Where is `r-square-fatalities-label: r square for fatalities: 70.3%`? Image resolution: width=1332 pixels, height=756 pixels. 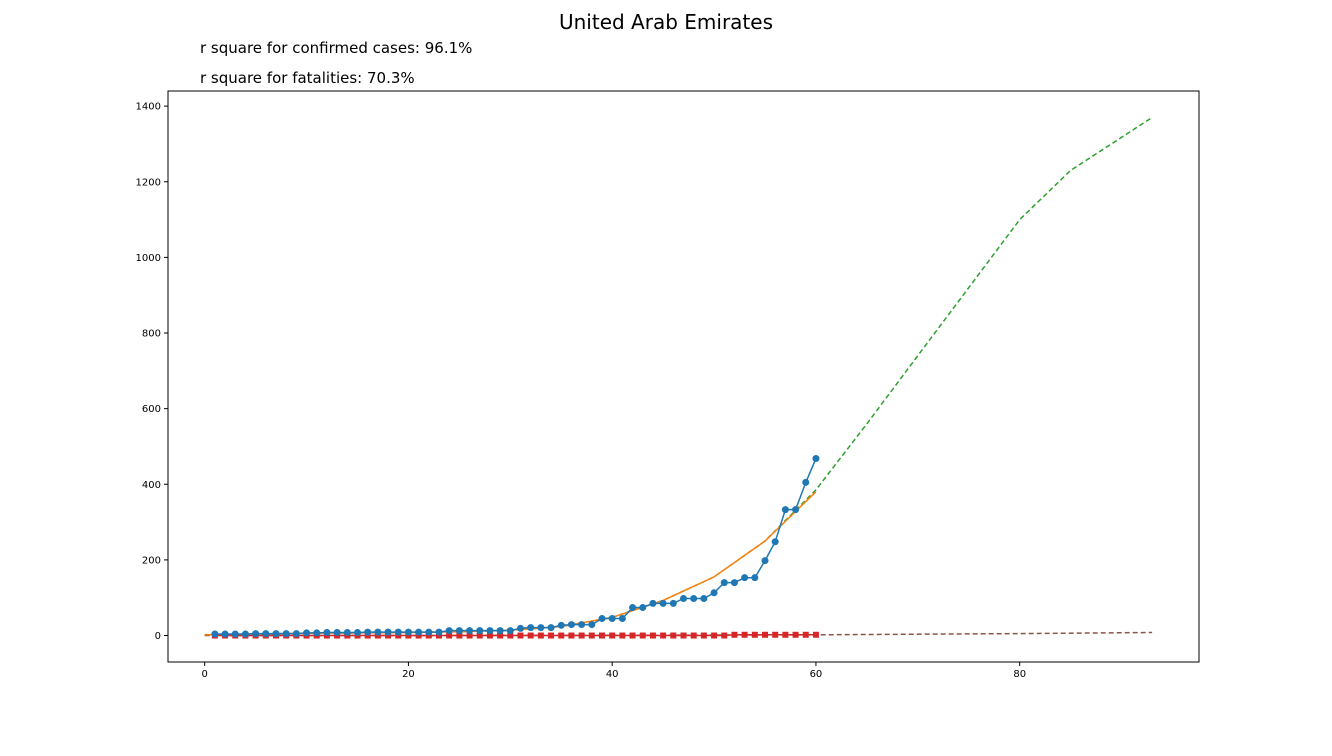
r-square-fatalities-label: r square for fatalities: 70.3% is located at coordinates (307, 78).